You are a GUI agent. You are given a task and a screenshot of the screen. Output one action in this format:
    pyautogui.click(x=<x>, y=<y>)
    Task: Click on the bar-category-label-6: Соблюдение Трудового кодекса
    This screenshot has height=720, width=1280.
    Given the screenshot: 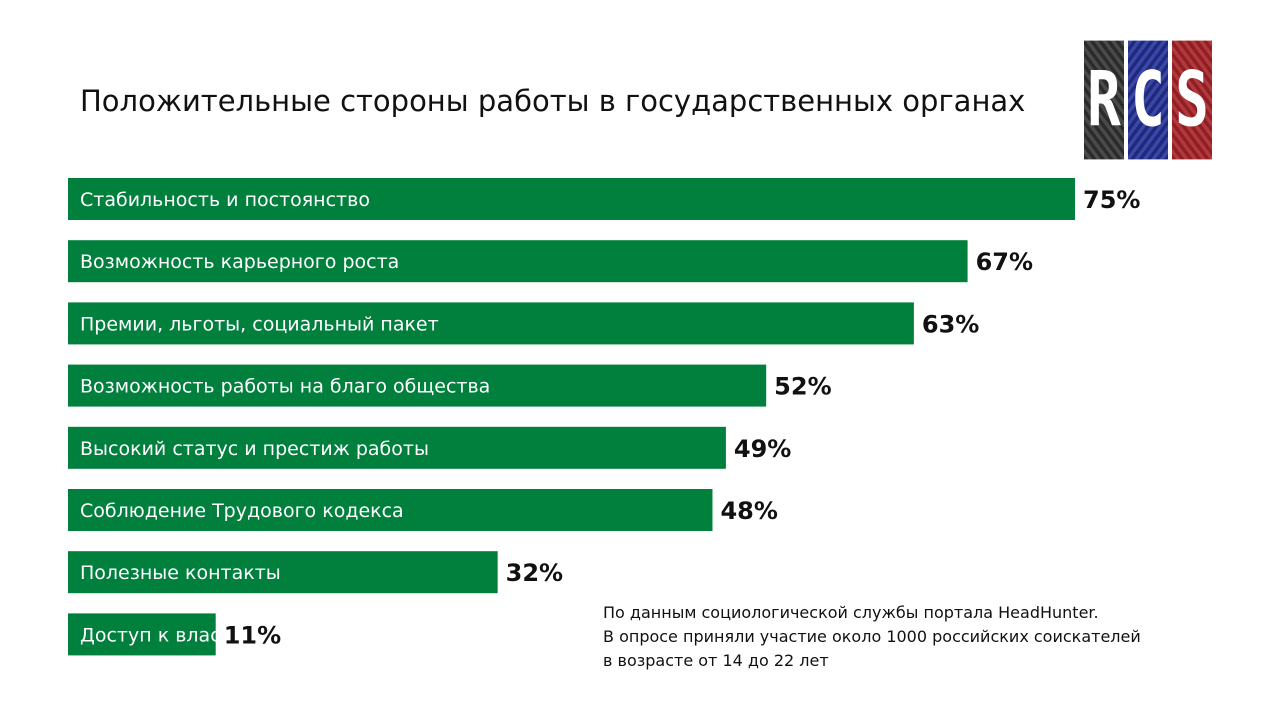 What is the action you would take?
    pyautogui.click(x=242, y=511)
    